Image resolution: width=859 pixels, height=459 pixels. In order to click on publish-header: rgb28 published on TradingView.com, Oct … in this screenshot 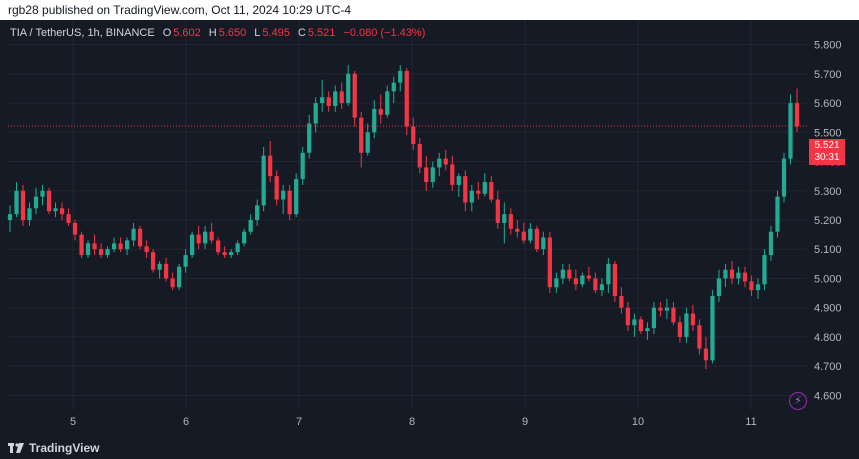, I will do `click(429, 10)`.